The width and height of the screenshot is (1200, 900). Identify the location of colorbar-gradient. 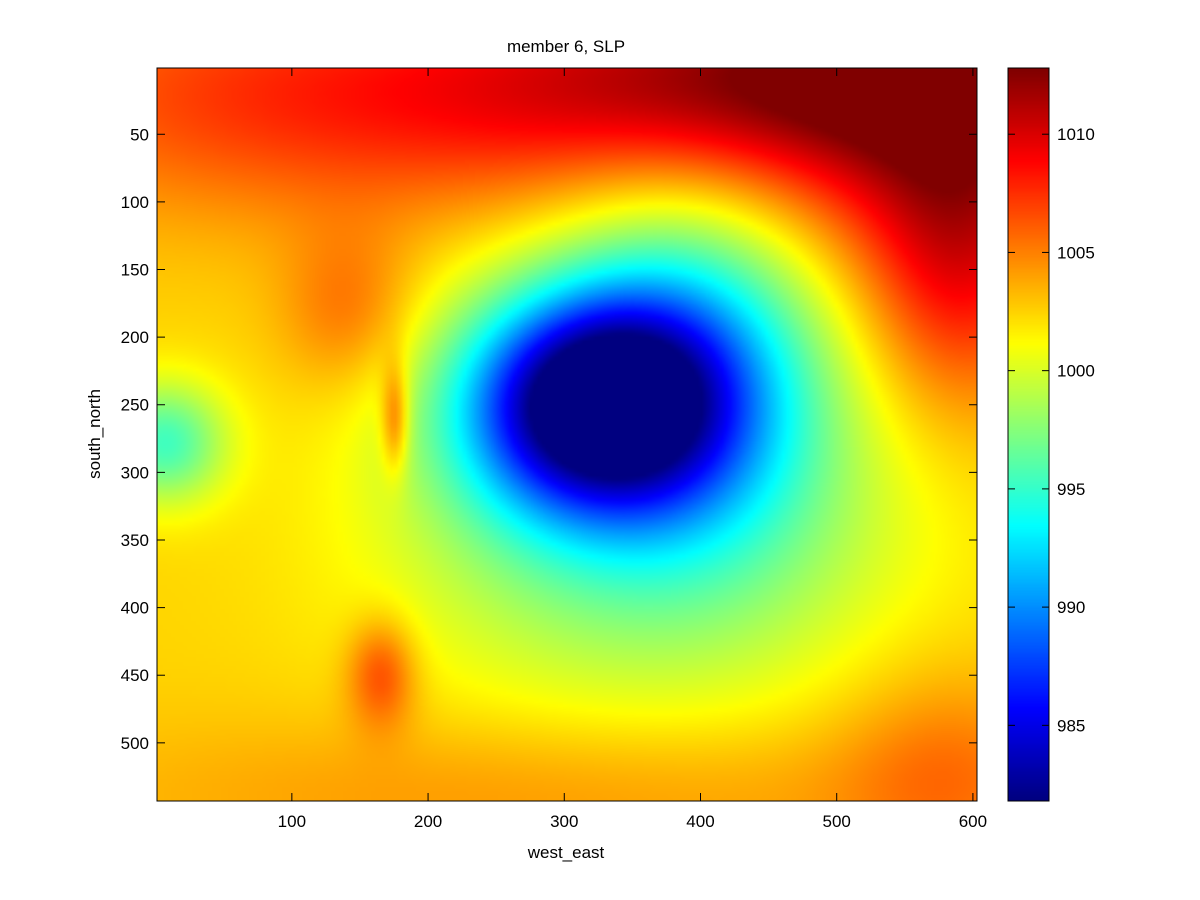
(1028, 434).